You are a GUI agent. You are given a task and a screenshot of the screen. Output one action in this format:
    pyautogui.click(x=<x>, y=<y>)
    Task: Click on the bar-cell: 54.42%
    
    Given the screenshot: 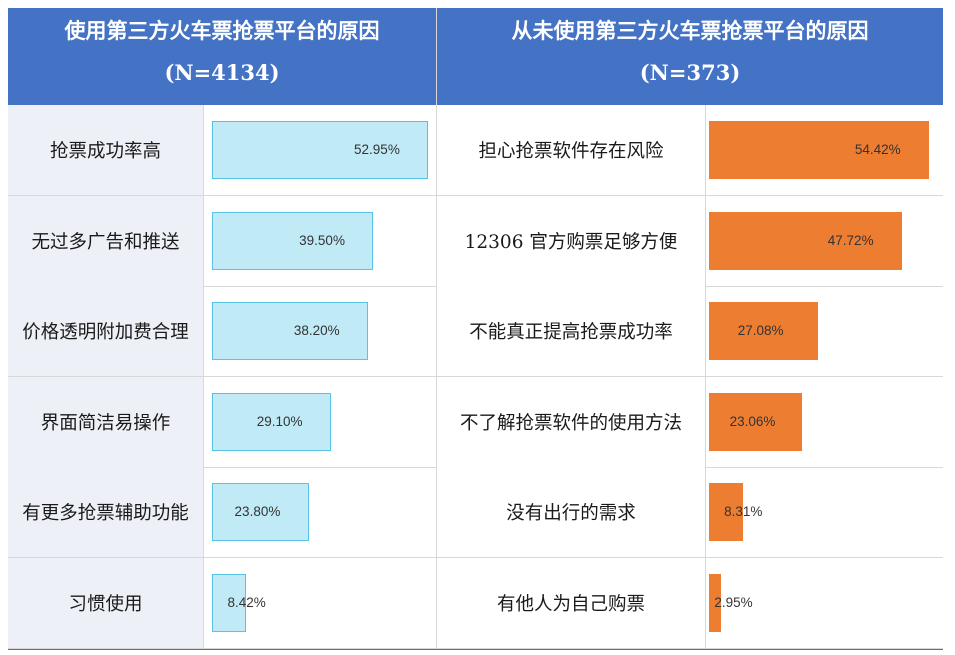 What is the action you would take?
    pyautogui.click(x=824, y=150)
    